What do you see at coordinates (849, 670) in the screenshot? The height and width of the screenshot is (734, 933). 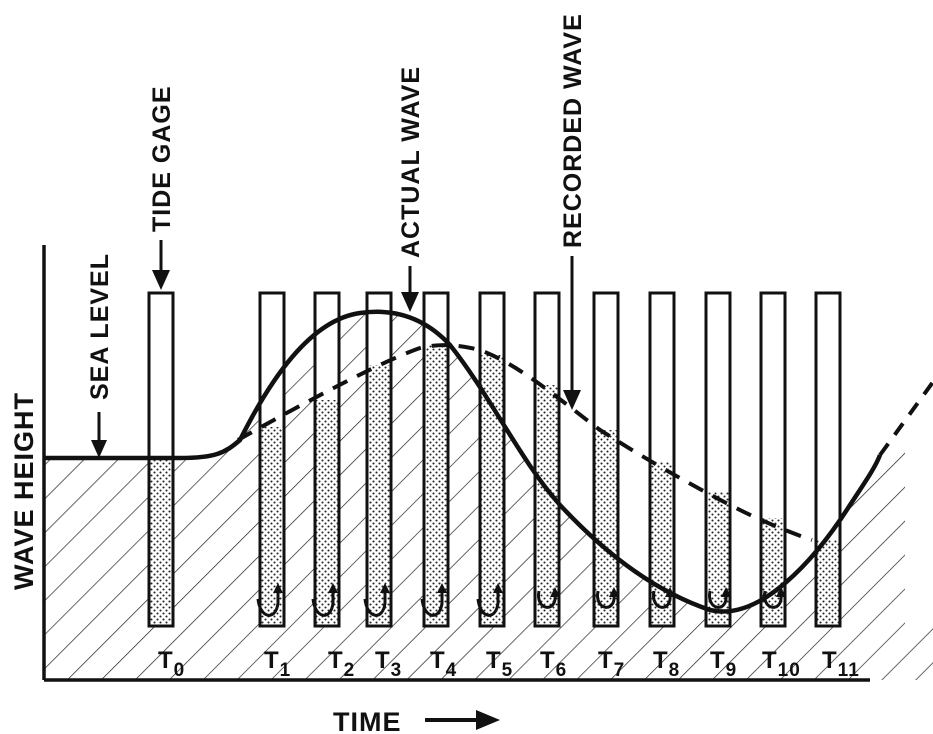 I see `time-label-subscript: 11` at bounding box center [849, 670].